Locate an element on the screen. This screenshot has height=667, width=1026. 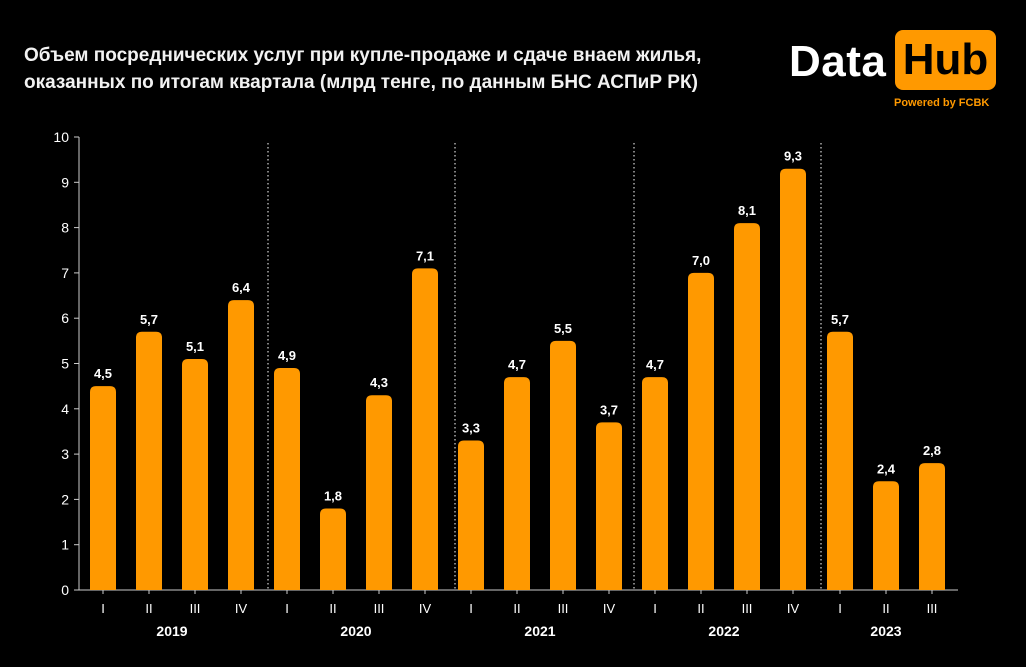
value-label: 5,1 is located at coordinates (195, 346).